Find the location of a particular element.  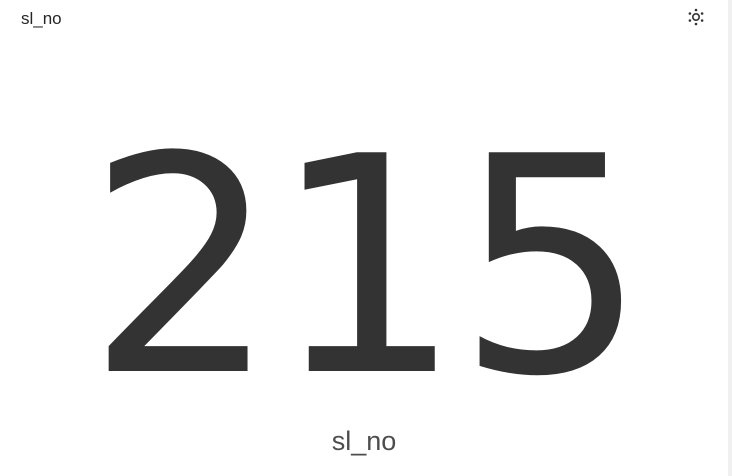

metric-label: sl_no is located at coordinates (364, 441).